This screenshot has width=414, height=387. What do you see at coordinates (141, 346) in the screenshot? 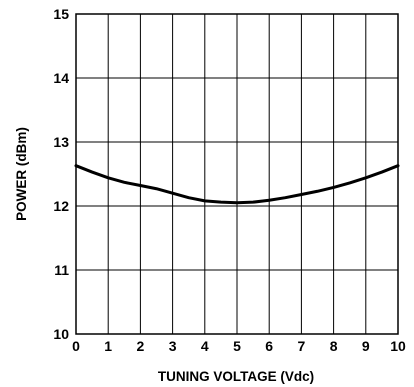
I see `x-tick-label: 2` at bounding box center [141, 346].